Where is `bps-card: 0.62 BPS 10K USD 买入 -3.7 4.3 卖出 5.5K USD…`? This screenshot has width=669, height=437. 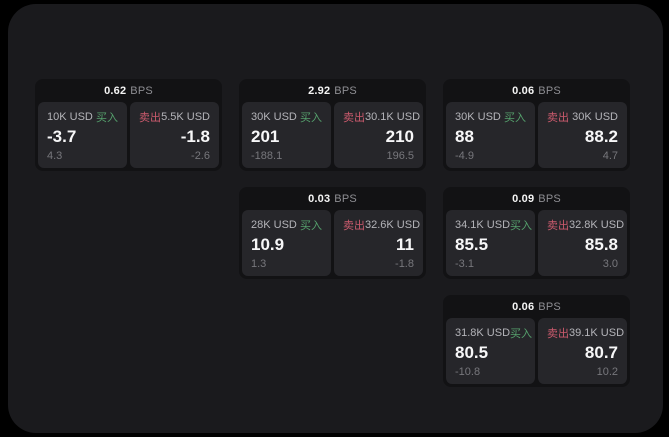 bps-card: 0.62 BPS 10K USD 买入 -3.7 4.3 卖出 5.5K USD… is located at coordinates (128, 125).